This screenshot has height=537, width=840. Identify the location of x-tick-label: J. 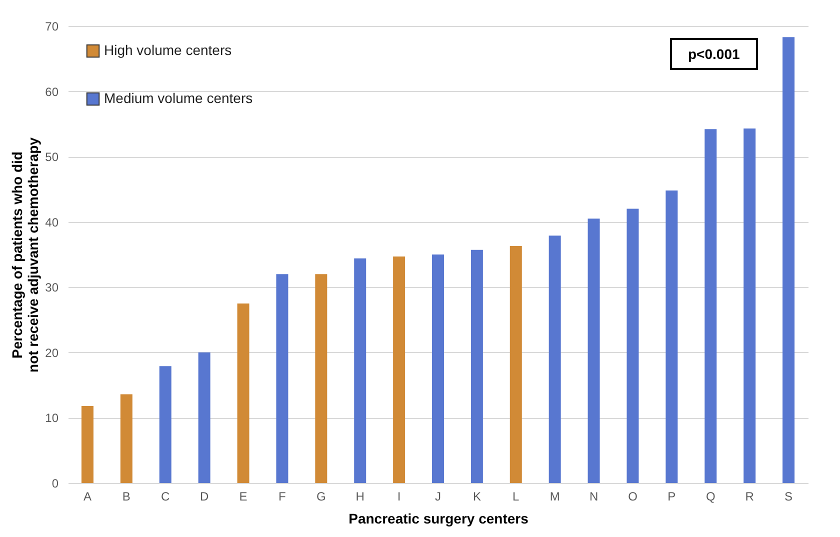
(438, 497).